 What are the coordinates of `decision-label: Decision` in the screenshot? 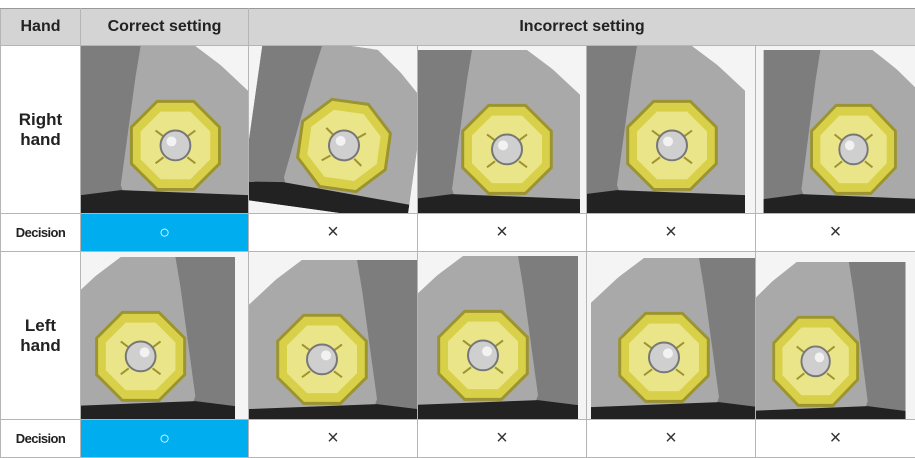 It's located at (41, 233).